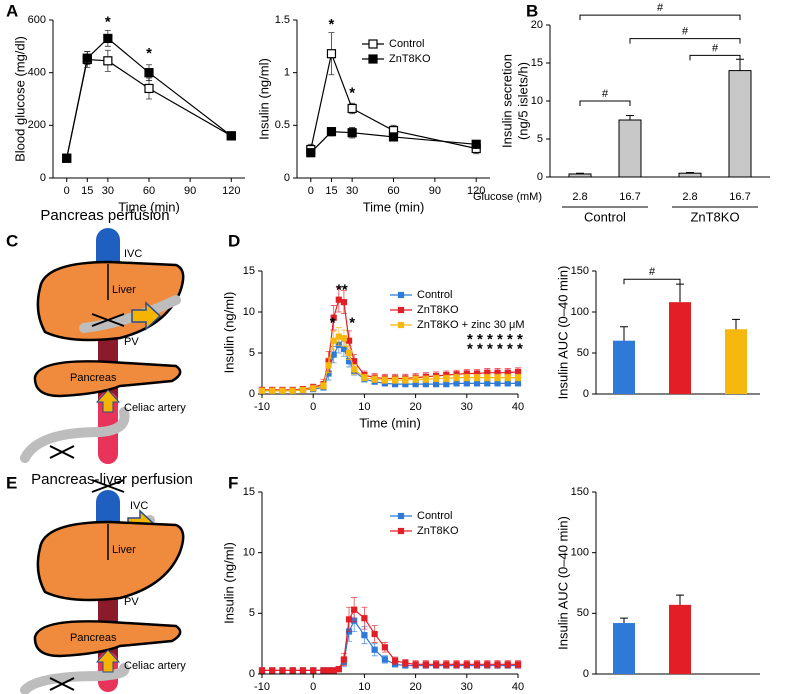  I want to click on legend-label: Control, so click(434, 516).